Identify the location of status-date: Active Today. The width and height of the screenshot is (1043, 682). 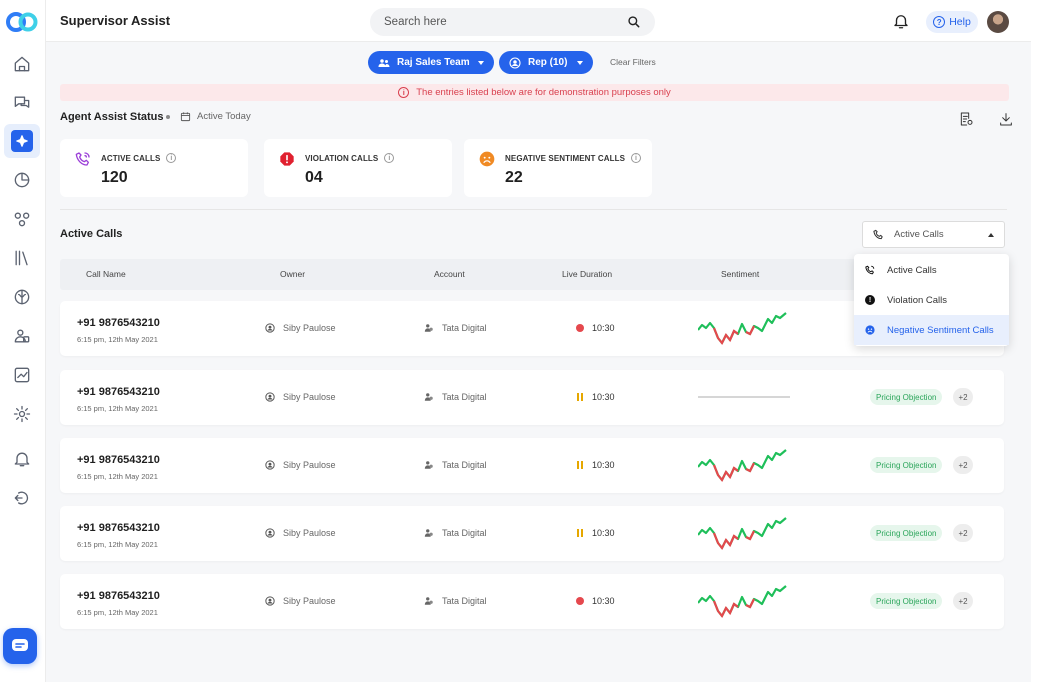
(208, 116).